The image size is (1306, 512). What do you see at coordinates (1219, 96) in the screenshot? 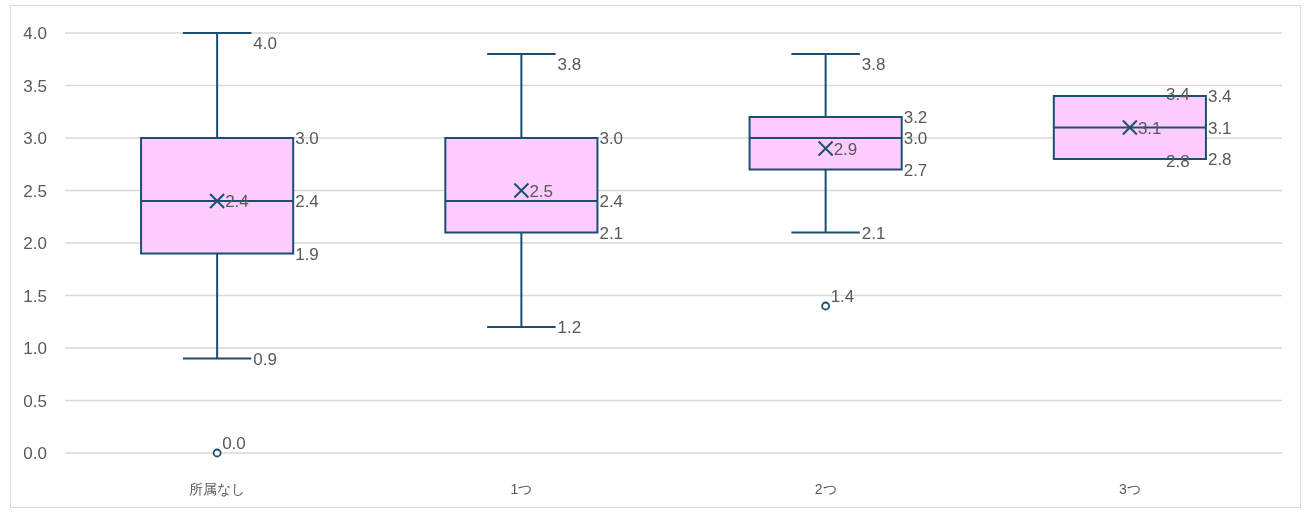
I see `annotation: 3.4` at bounding box center [1219, 96].